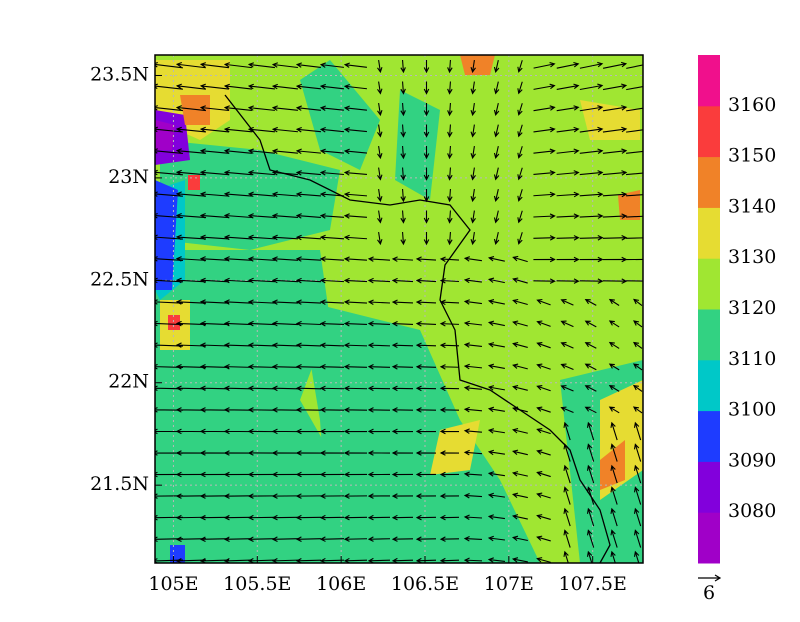 The height and width of the screenshot is (622, 800). What do you see at coordinates (119, 74) in the screenshot?
I see `y-tick-label: 23.5N` at bounding box center [119, 74].